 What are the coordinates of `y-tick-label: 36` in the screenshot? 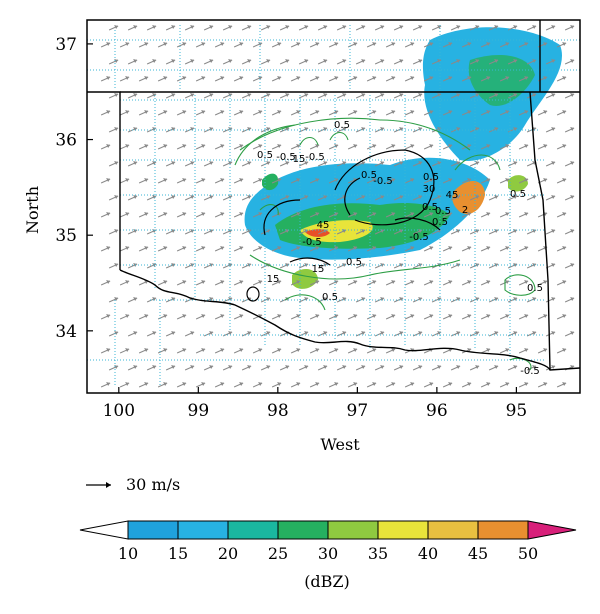 It's located at (66, 141).